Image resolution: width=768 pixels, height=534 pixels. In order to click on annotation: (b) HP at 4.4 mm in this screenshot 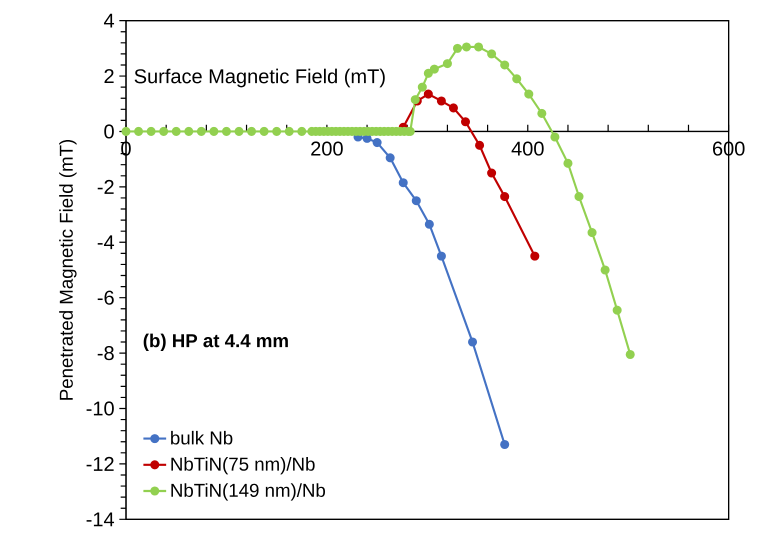, I will do `click(216, 342)`.